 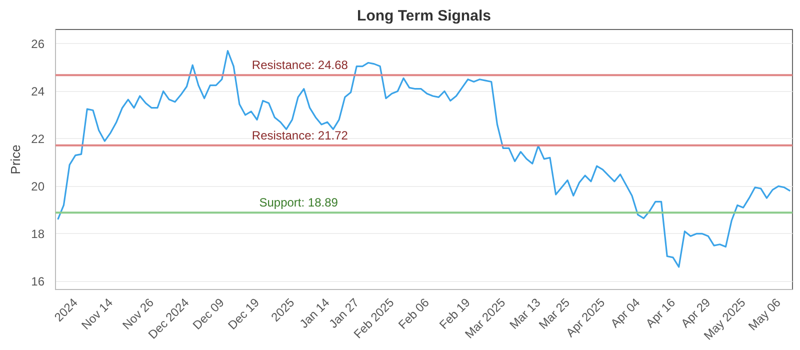 I want to click on x-tick-label: Dec 09, so click(x=209, y=313).